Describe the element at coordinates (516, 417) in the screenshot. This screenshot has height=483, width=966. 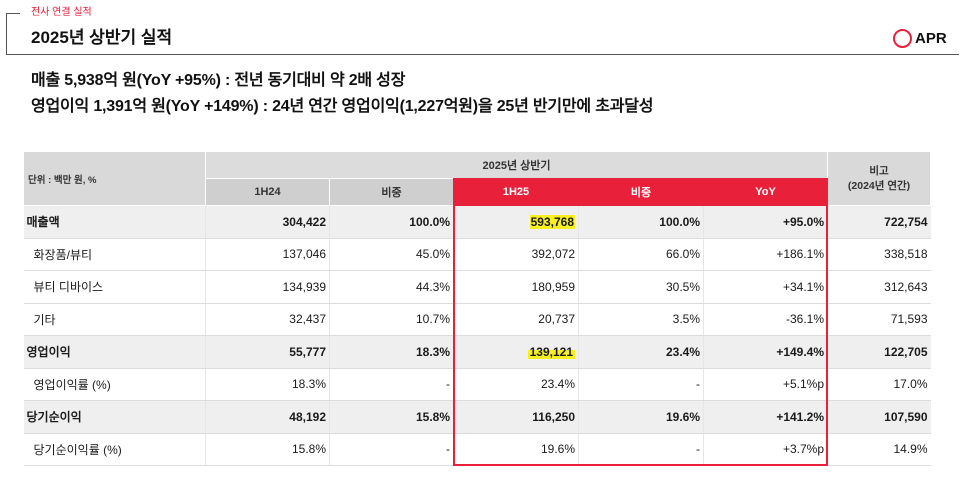
I see `cell-1h25: 116,250` at that location.